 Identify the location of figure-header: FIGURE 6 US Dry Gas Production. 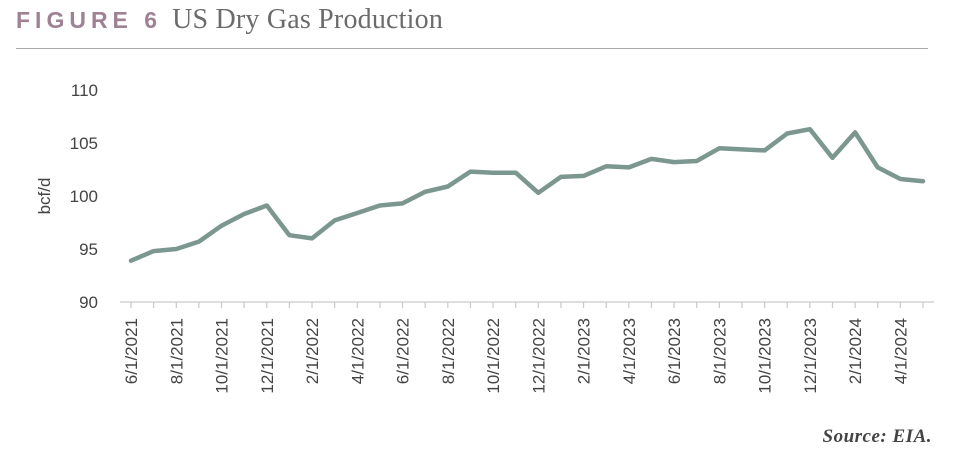
(229, 24).